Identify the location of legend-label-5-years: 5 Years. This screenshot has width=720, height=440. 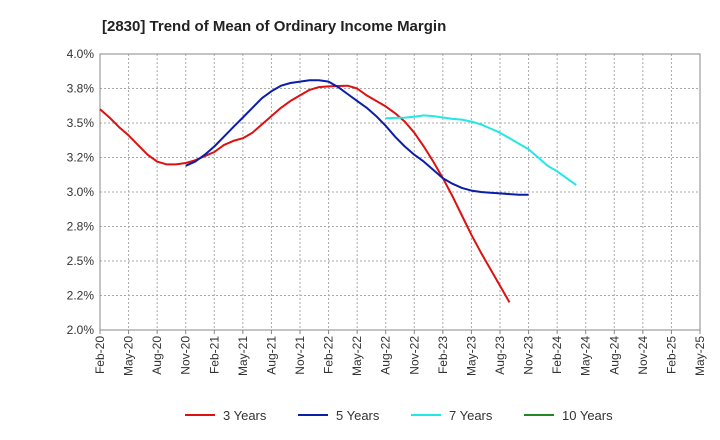
(358, 415).